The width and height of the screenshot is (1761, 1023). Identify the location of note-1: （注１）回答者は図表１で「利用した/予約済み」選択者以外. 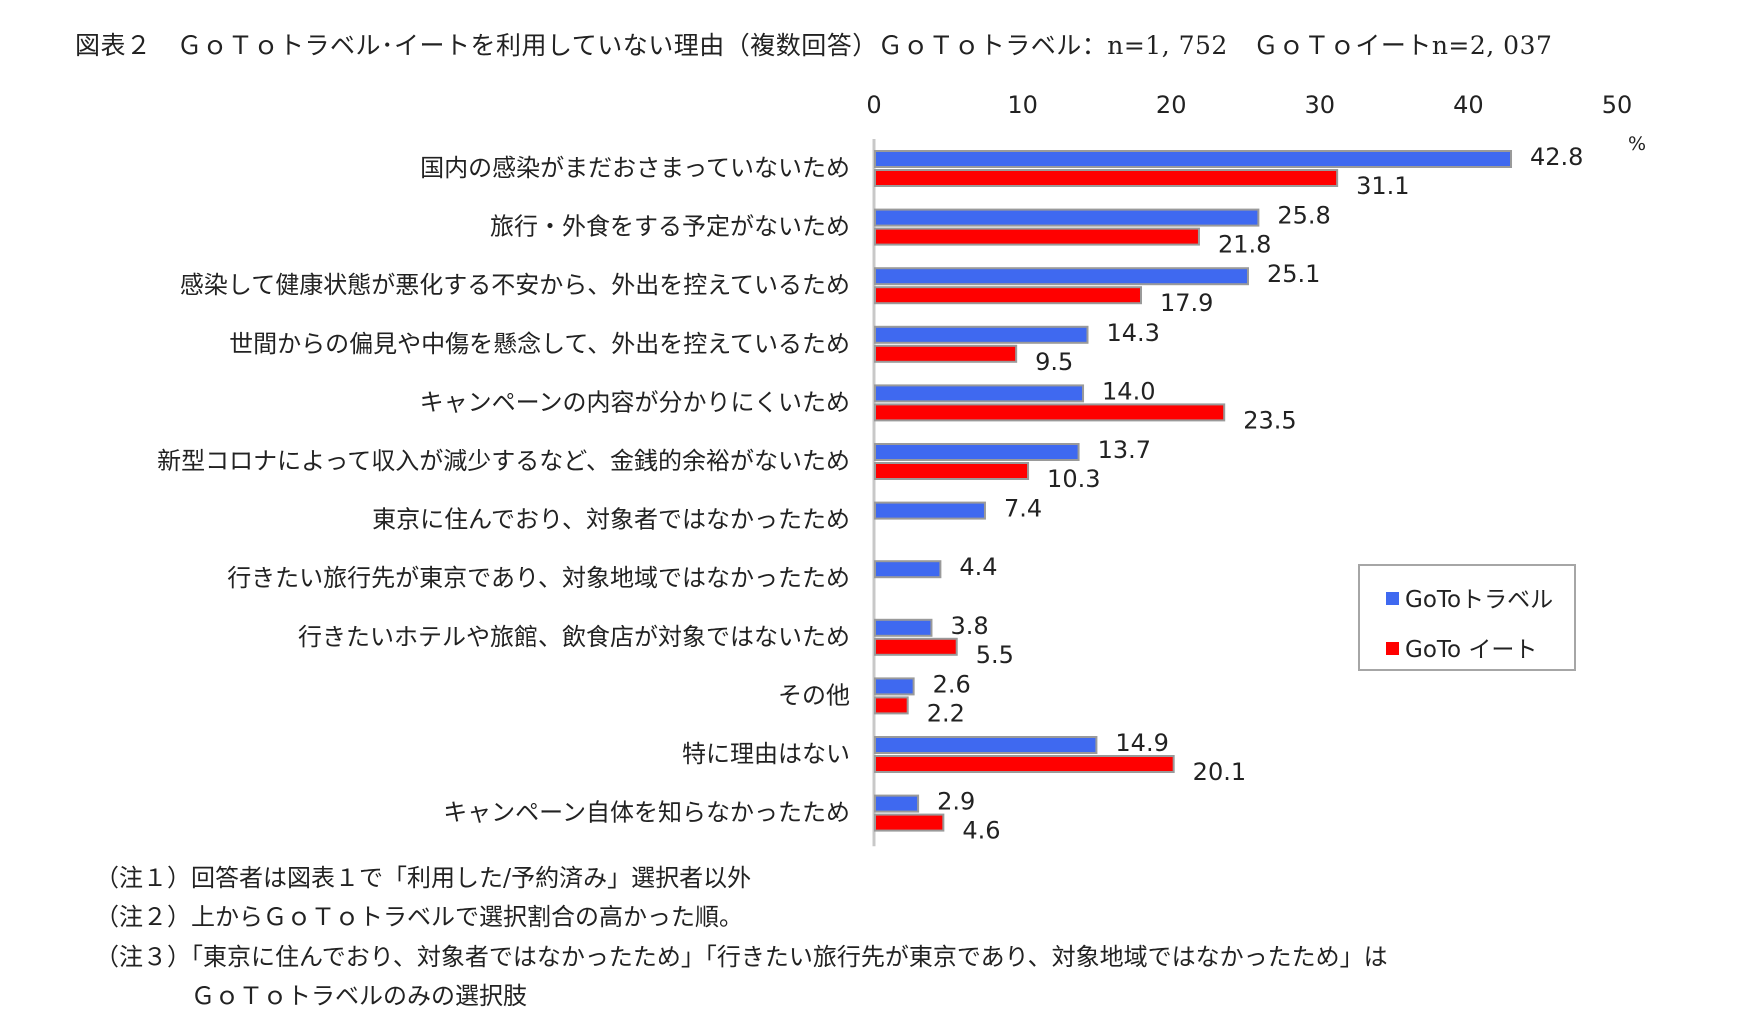
(423, 878).